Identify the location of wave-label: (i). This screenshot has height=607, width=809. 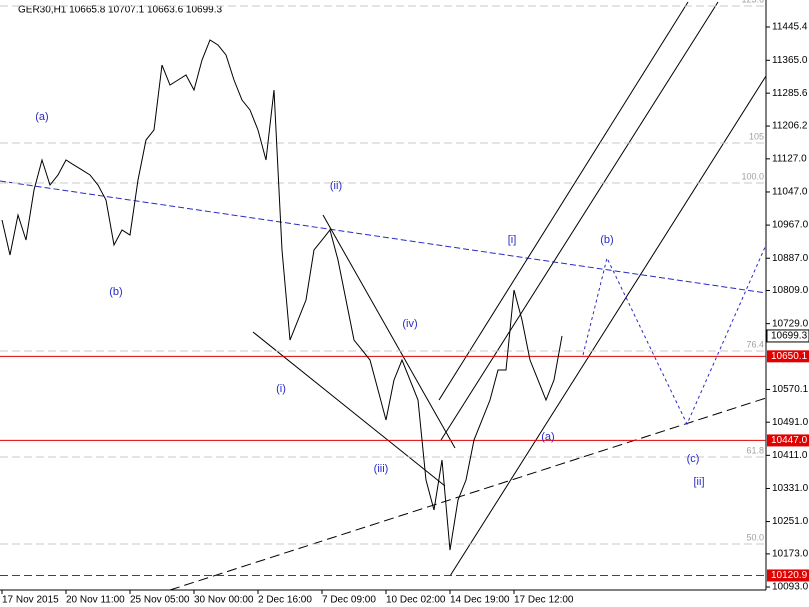
(281, 389).